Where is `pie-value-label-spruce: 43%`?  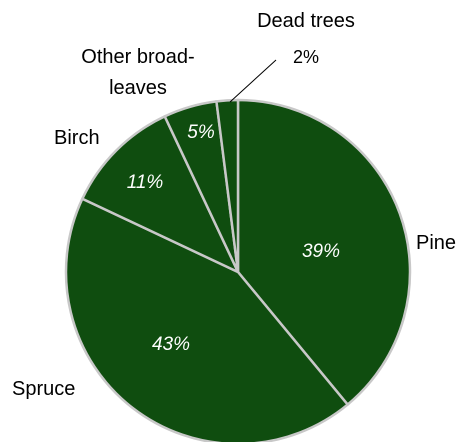
pie-value-label-spruce: 43% is located at coordinates (171, 344).